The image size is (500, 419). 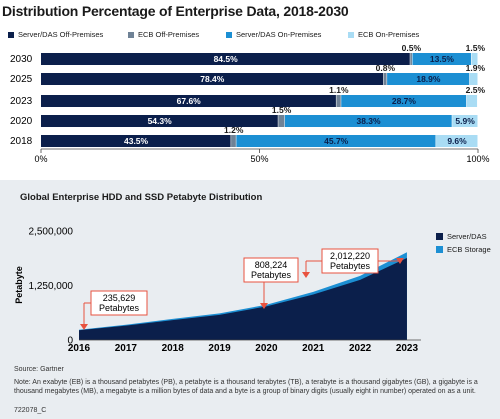 What do you see at coordinates (243, 299) in the screenshot?
I see `area-server-das` at bounding box center [243, 299].